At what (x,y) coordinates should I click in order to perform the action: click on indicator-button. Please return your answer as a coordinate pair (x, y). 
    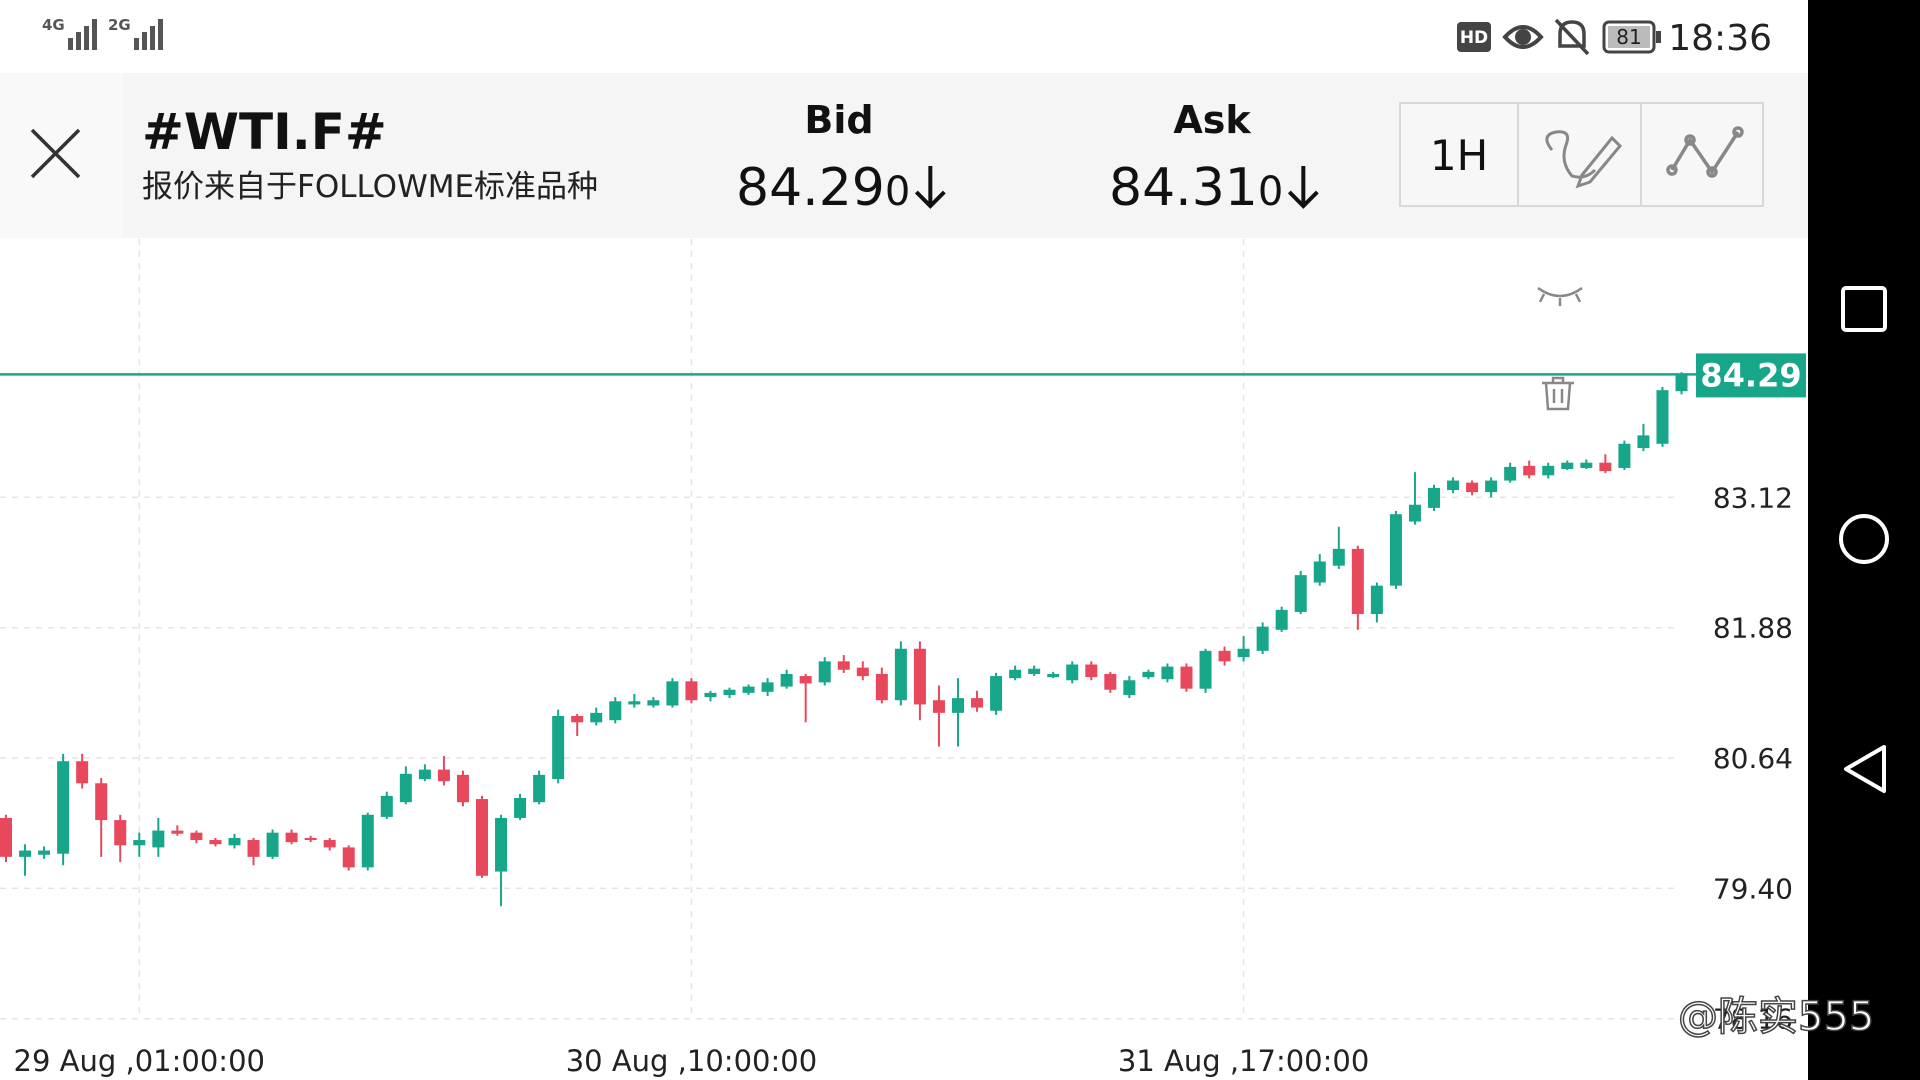
    Looking at the image, I should click on (1705, 152).